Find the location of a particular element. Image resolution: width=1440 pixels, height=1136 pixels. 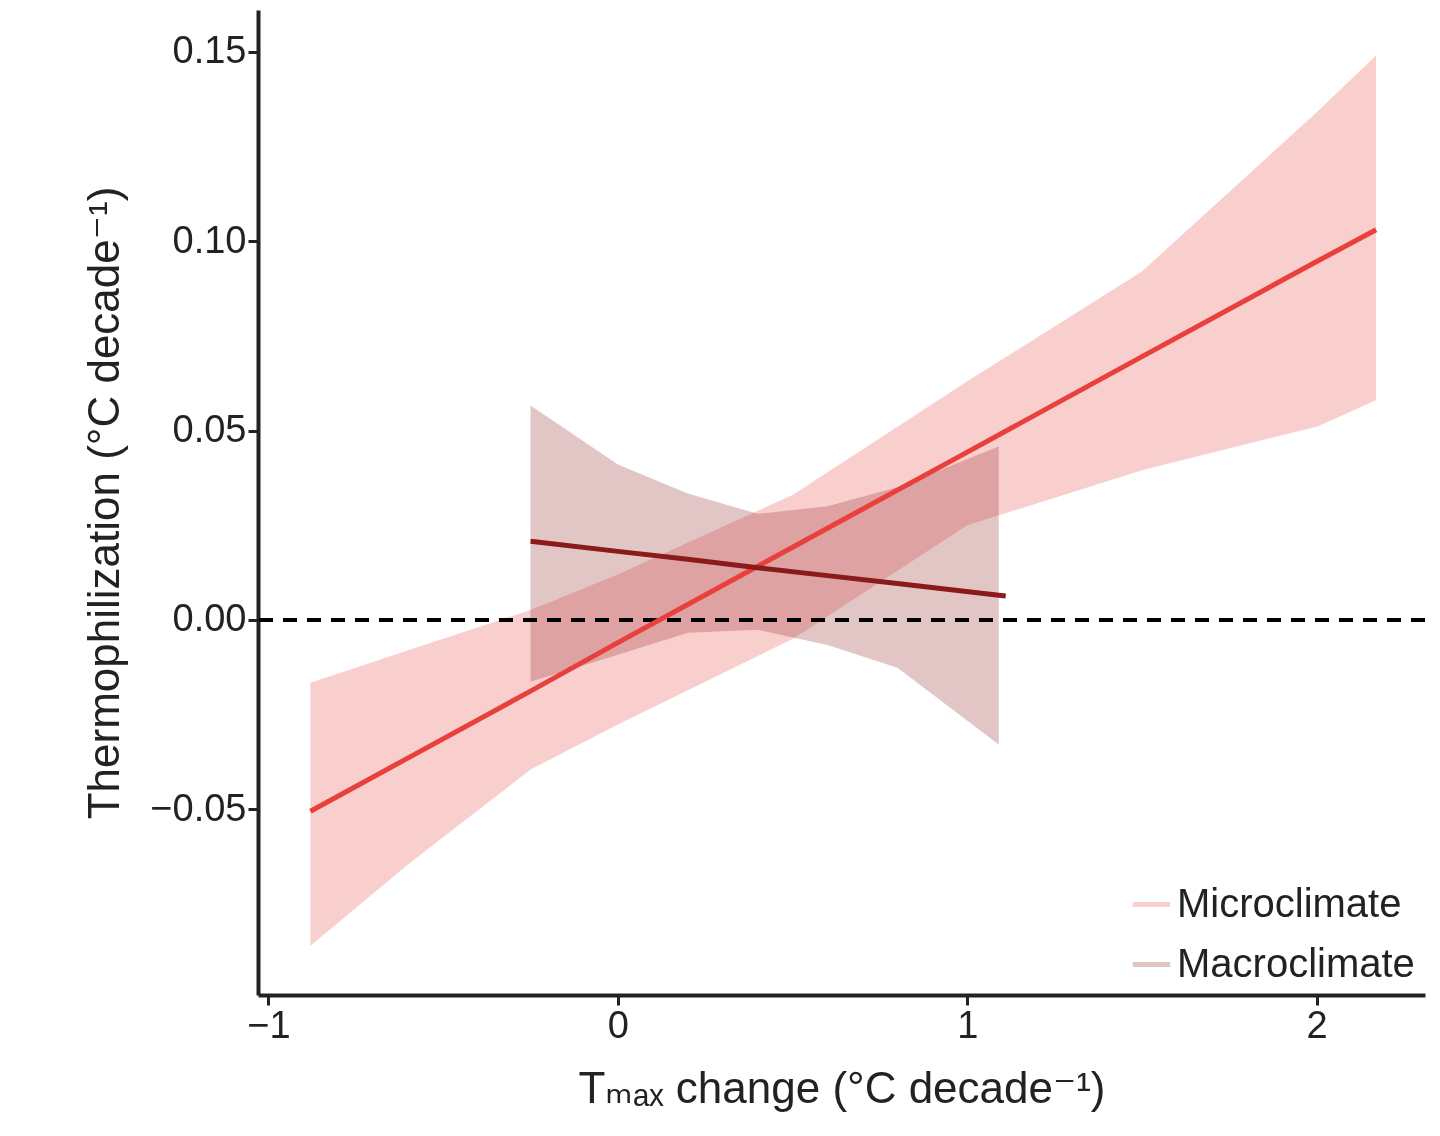

y-tick-label: 0.15 is located at coordinates (209, 50).